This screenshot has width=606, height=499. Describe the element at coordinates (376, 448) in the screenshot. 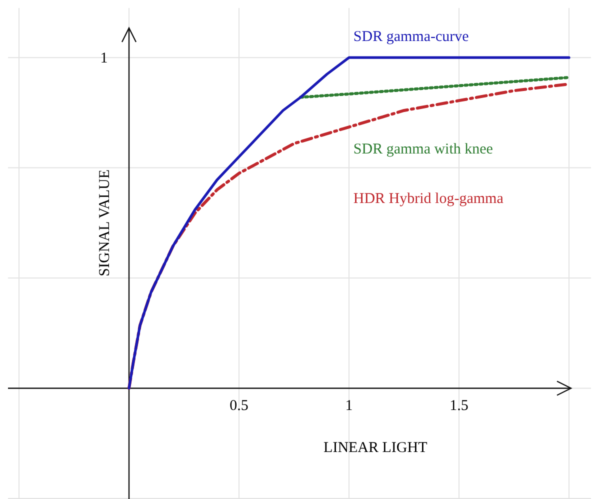

I see `x-axis-title: LINEAR LIGHT` at that location.